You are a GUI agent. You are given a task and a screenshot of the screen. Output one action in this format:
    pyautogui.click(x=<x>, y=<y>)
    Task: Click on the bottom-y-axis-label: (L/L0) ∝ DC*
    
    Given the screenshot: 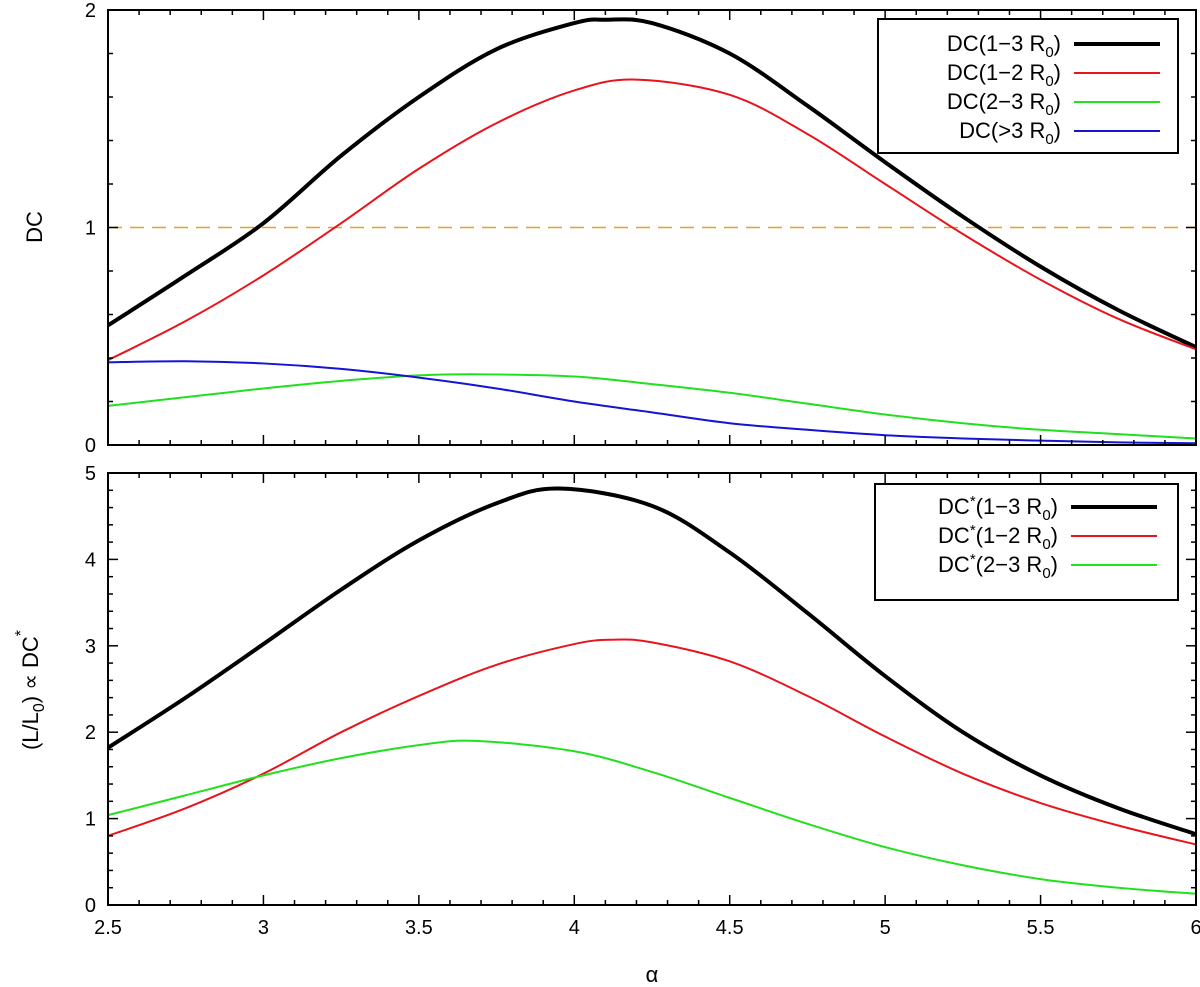 What is the action you would take?
    pyautogui.click(x=30, y=690)
    